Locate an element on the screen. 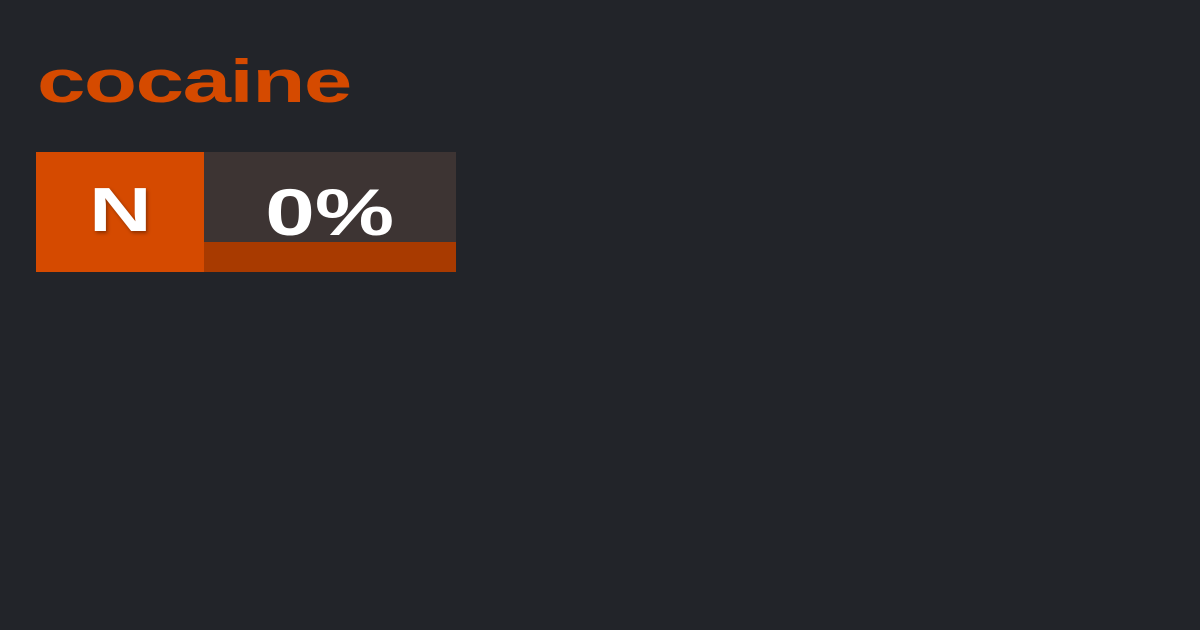 This screenshot has height=630, width=1200. score-percentage: 0% is located at coordinates (330, 212).